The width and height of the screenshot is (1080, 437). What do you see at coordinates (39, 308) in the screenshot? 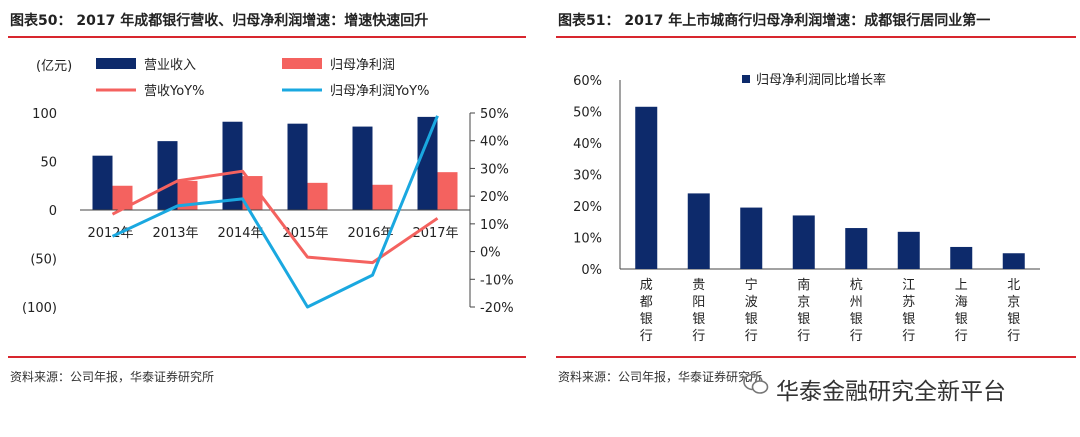
I see `left-y-tick-label: (100)` at bounding box center [39, 308].